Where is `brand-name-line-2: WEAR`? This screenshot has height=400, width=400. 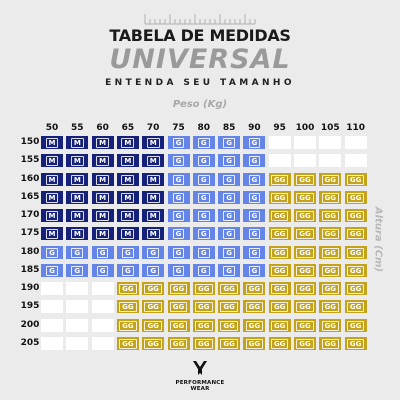
brand-name-line-2: WEAR is located at coordinates (200, 389).